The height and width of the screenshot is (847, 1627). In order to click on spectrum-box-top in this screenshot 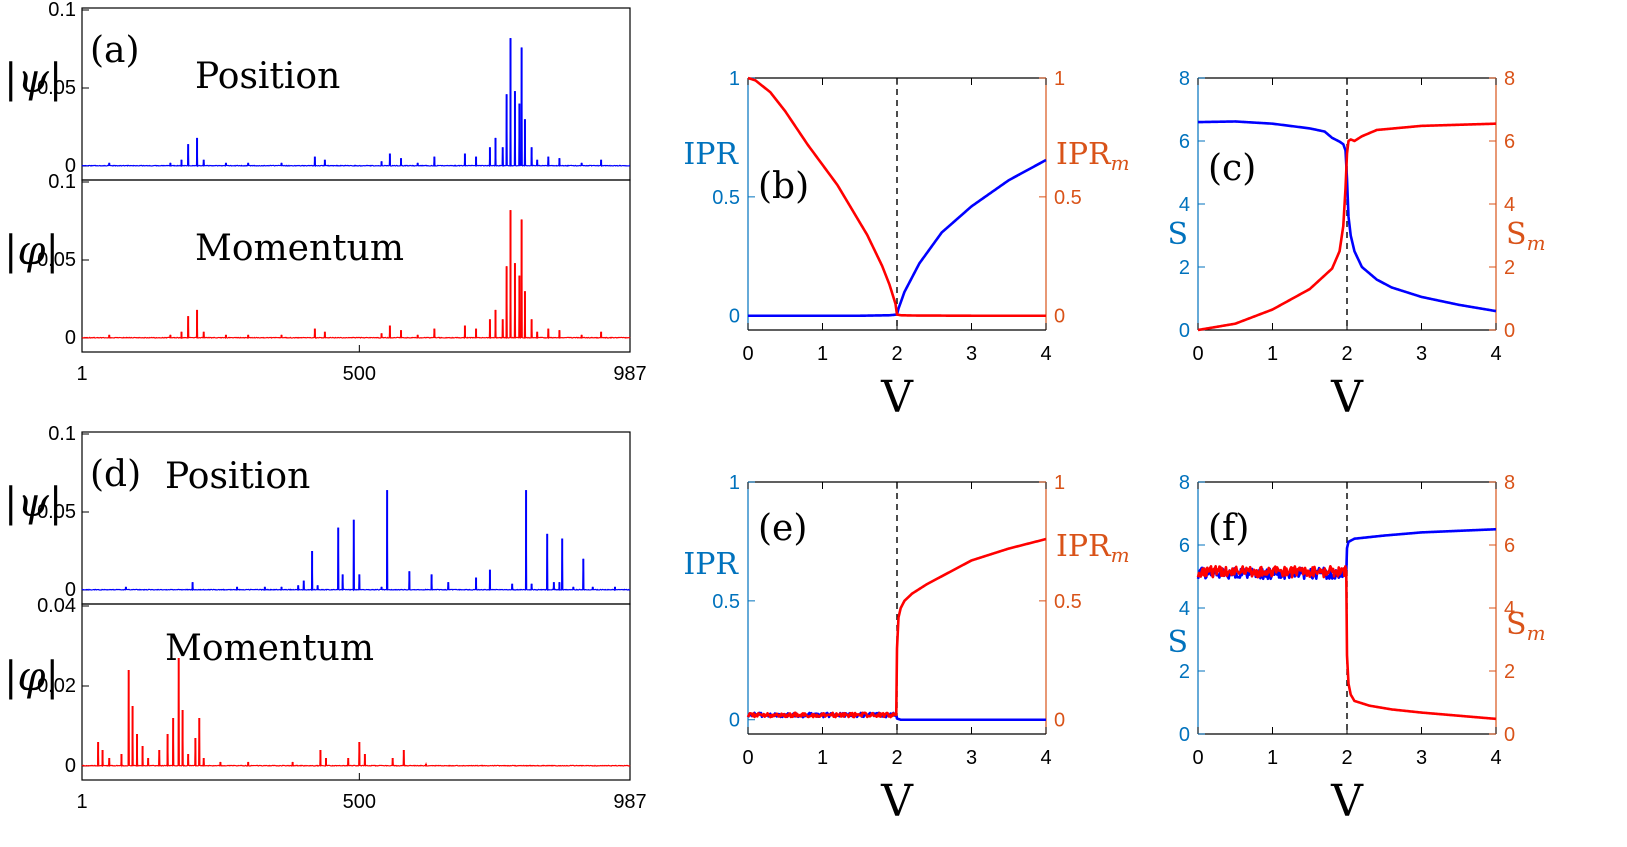, I will do `click(356, 94)`.